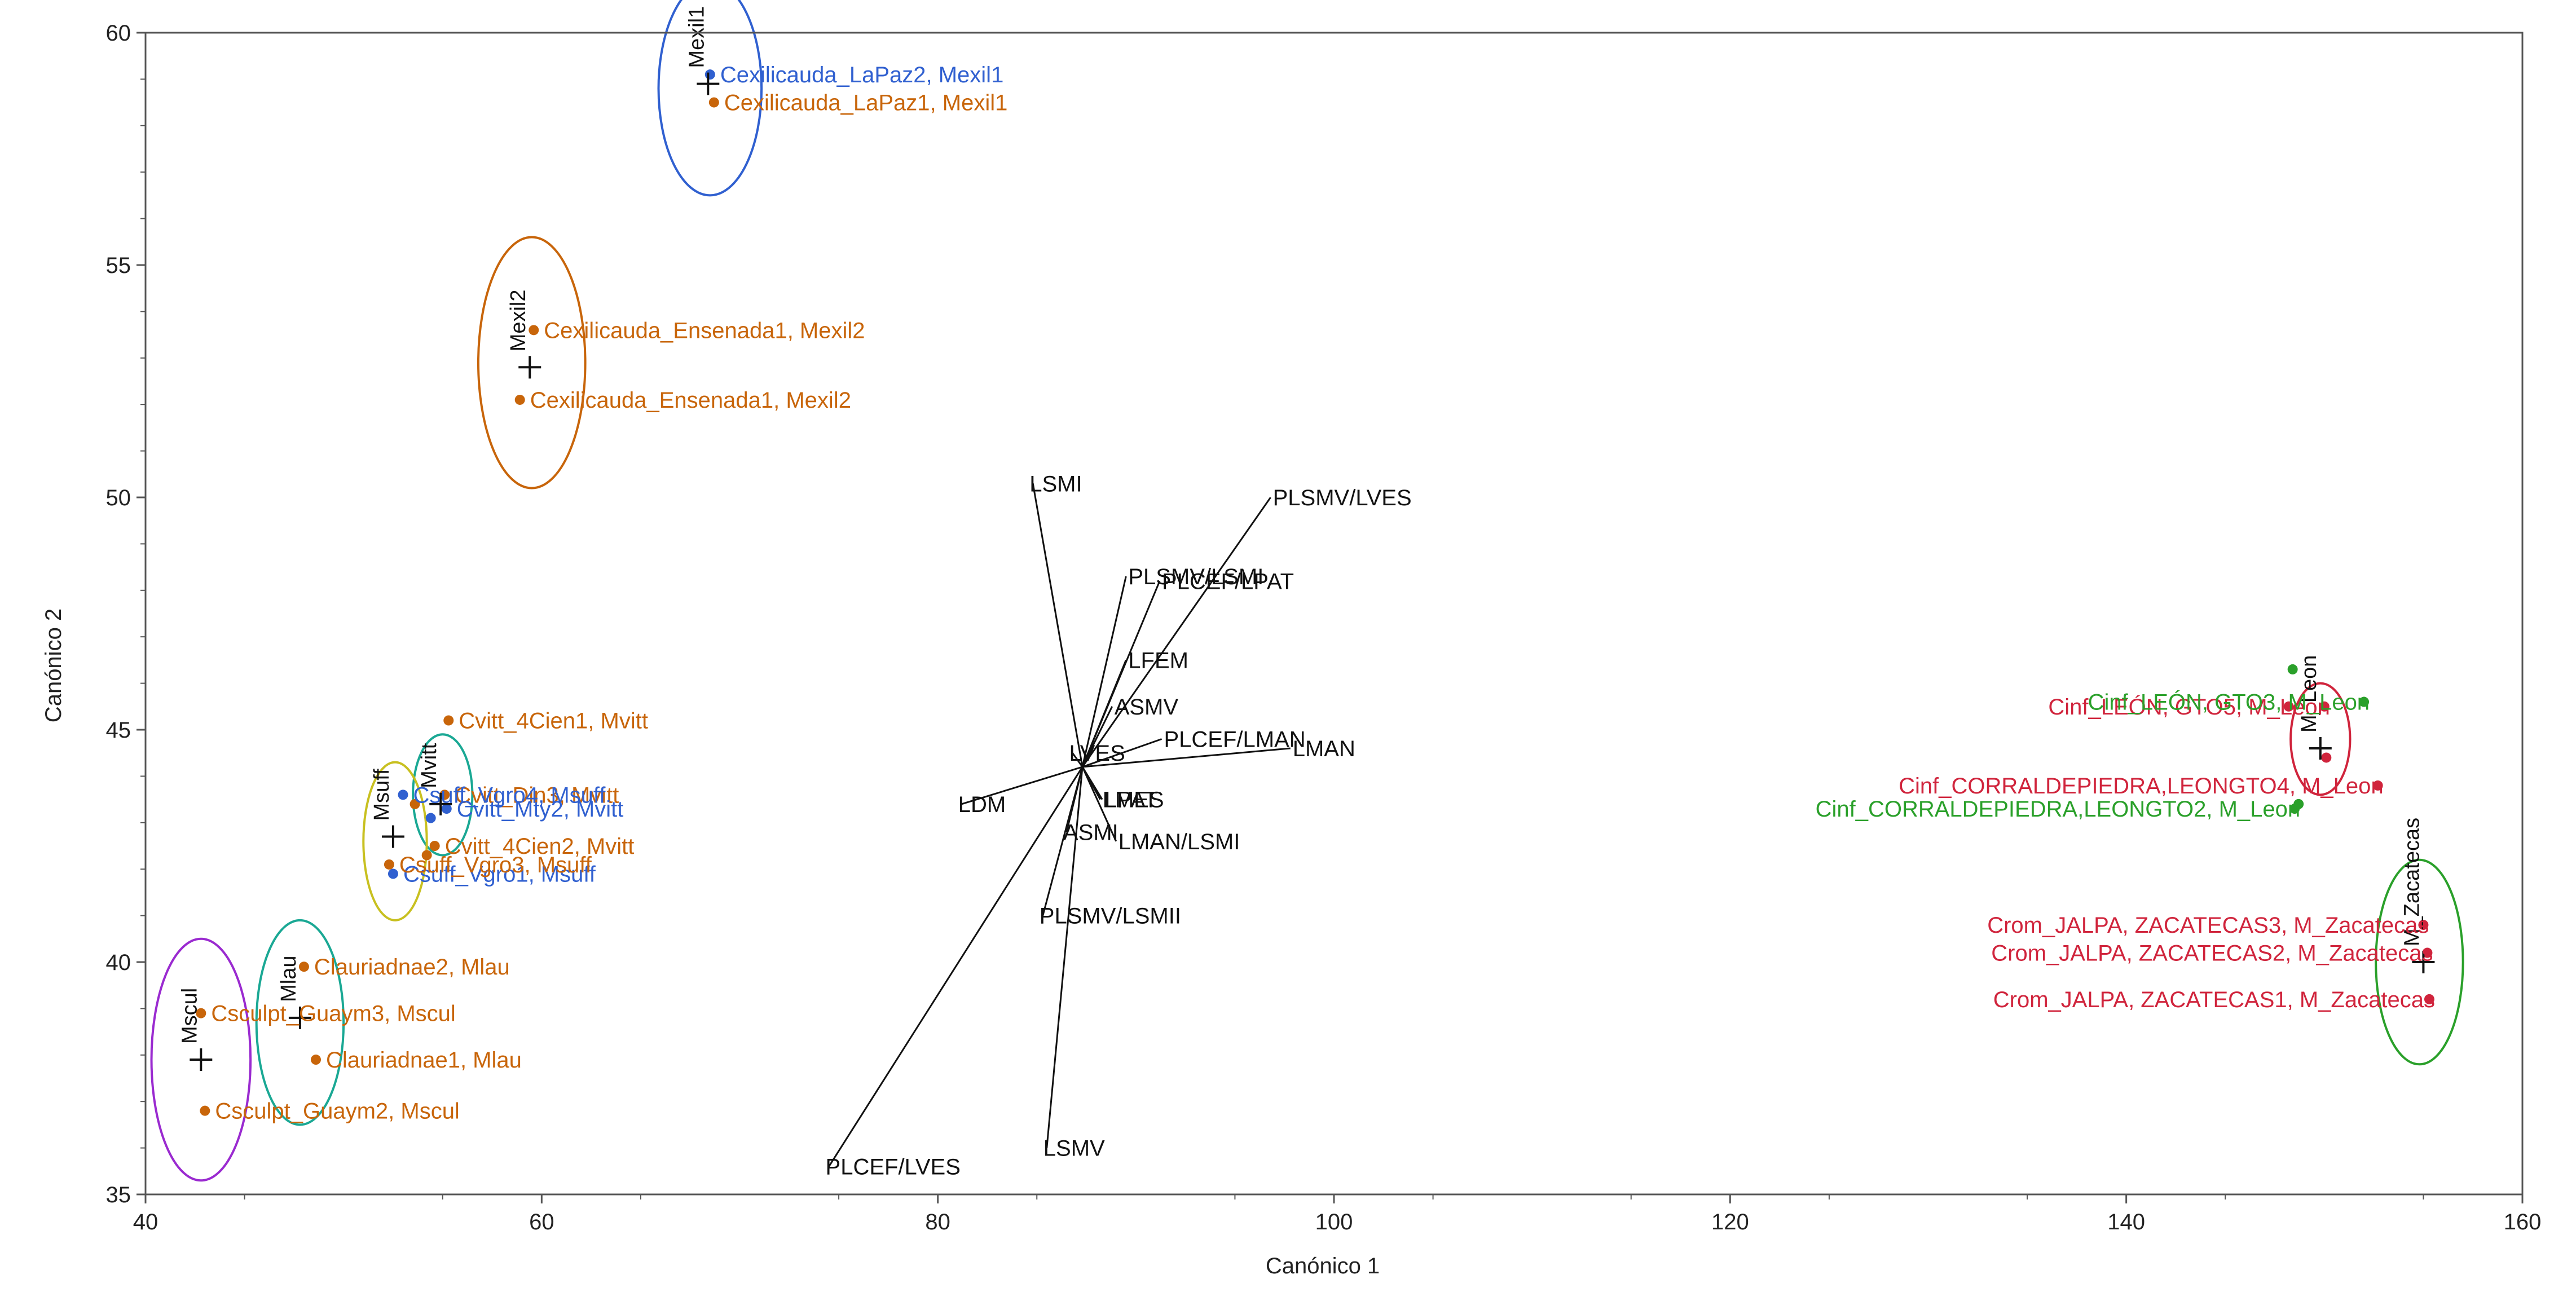  Describe the element at coordinates (201, 1060) in the screenshot. I see `confidence-ellipse-mscul` at that location.